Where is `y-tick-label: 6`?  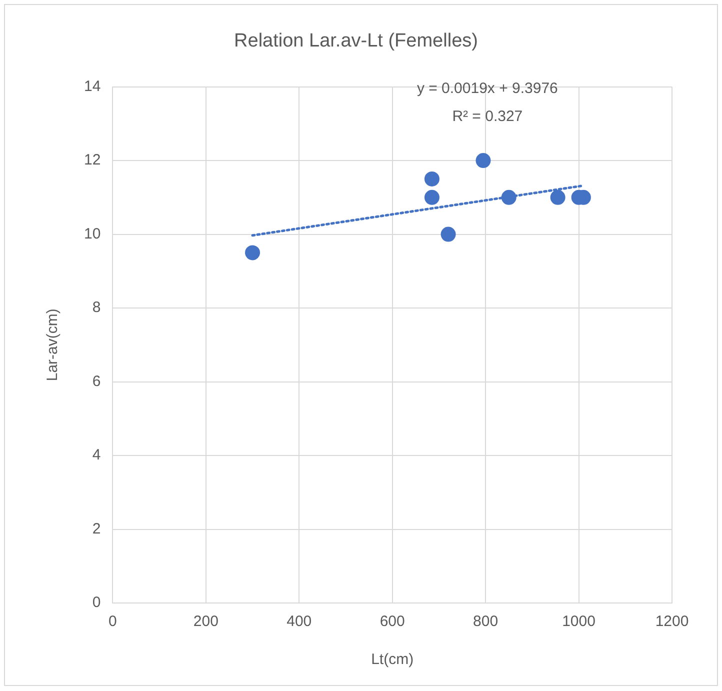
y-tick-label: 6 is located at coordinates (96, 381).